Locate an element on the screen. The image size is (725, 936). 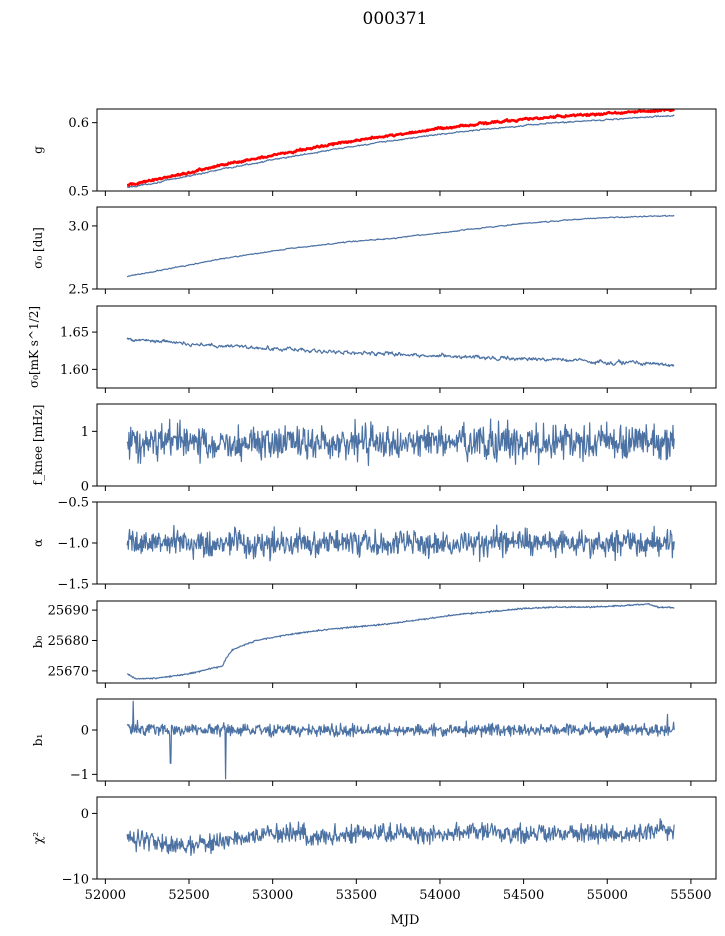
series-line-b0 is located at coordinates (400, 641).